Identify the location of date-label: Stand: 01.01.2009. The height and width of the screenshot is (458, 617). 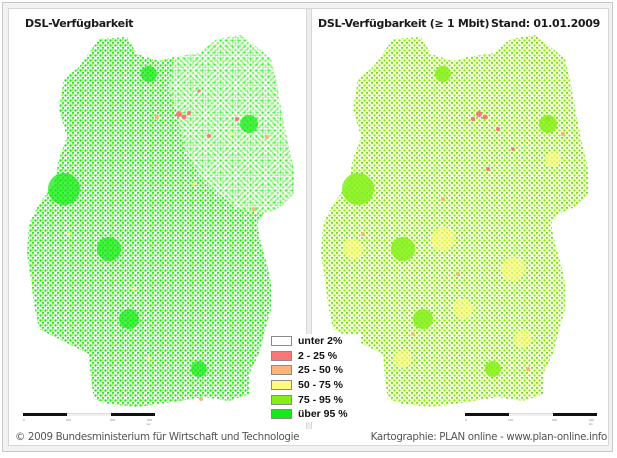
(545, 23).